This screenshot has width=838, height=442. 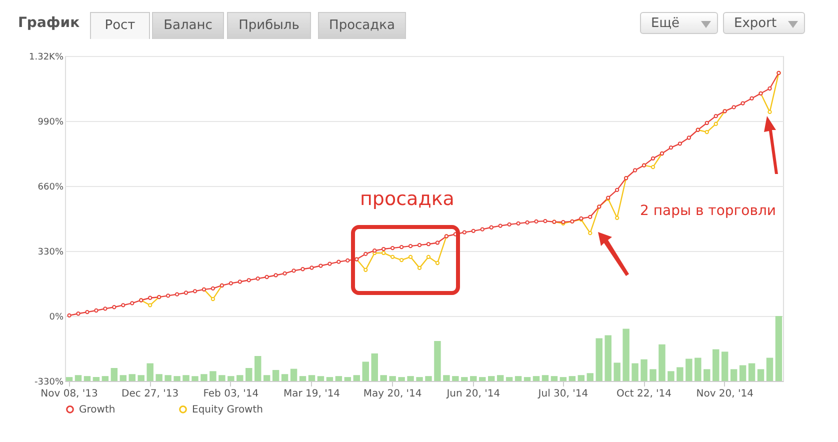 What do you see at coordinates (227, 410) in the screenshot?
I see `legend-label: Equity Growth` at bounding box center [227, 410].